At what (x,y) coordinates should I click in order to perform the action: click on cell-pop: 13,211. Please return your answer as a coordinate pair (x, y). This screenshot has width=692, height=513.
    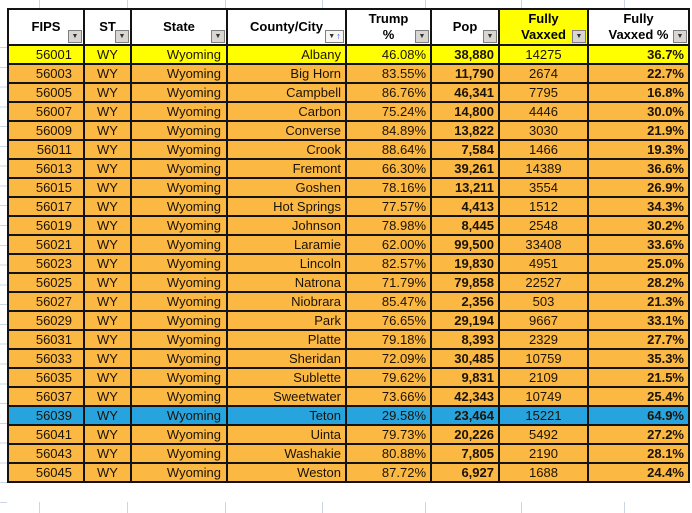
    Looking at the image, I should click on (465, 187).